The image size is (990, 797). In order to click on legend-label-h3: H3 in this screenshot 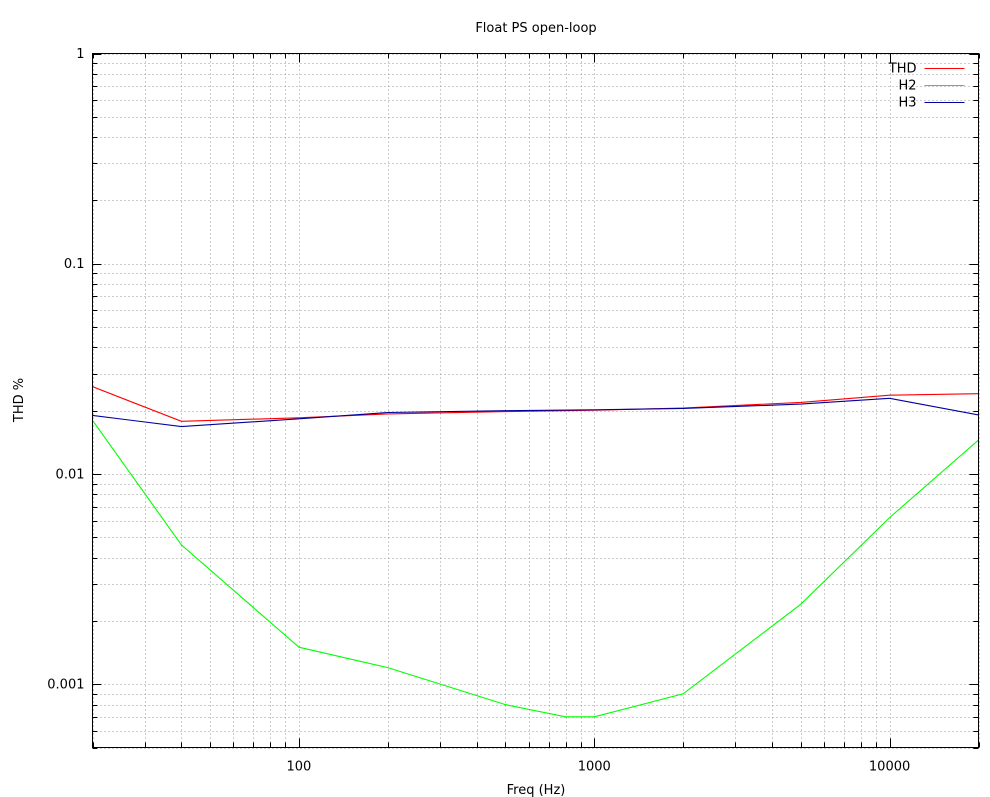, I will do `click(907, 103)`.